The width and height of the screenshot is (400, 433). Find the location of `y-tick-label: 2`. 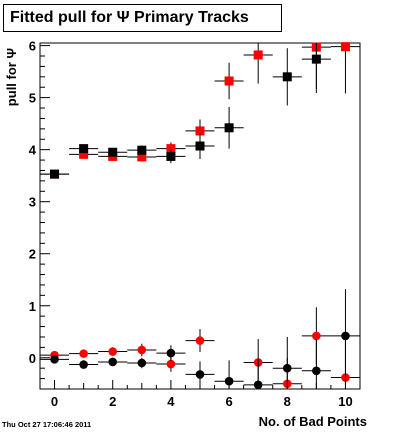

y-tick-label: 2 is located at coordinates (32, 254).